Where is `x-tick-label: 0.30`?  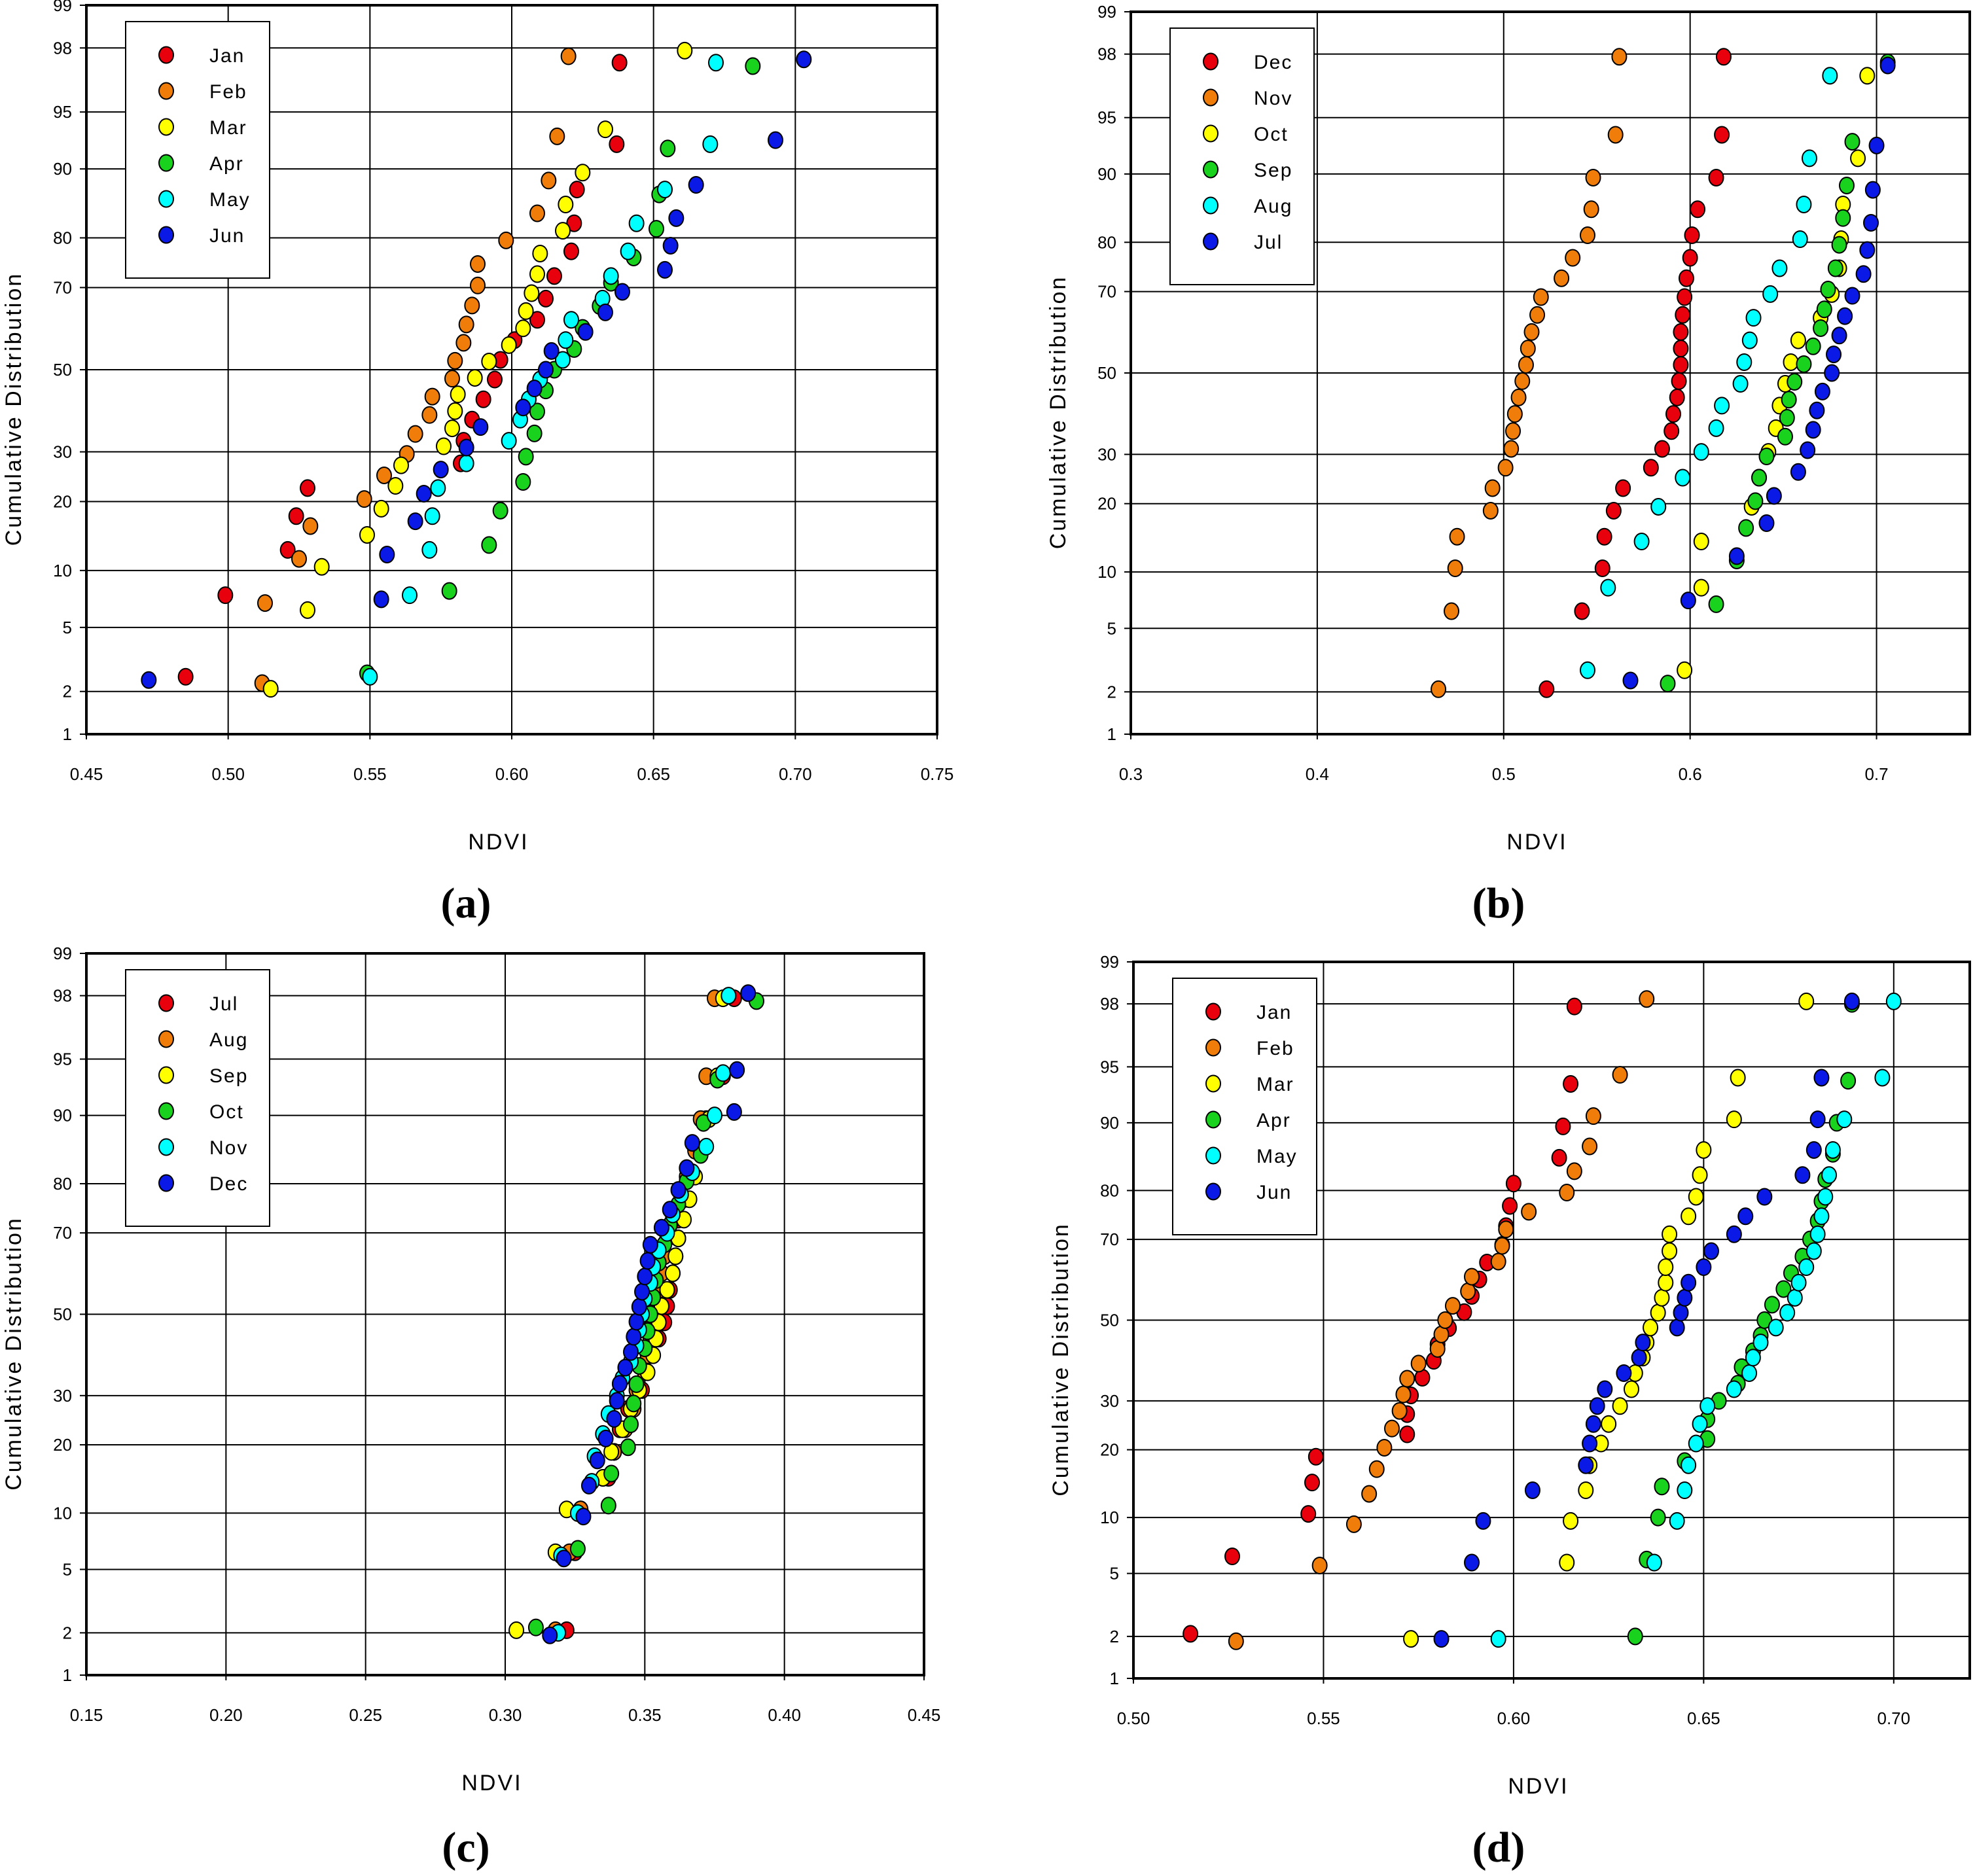
x-tick-label: 0.30 is located at coordinates (505, 1715).